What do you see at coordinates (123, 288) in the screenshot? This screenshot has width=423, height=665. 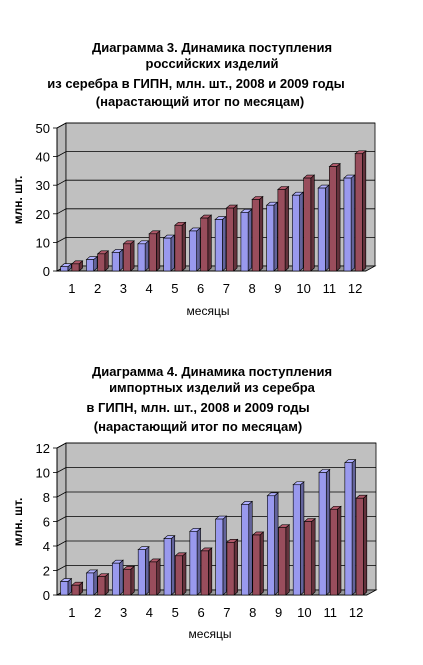 I see `chart-1-x-tick-label: 3` at bounding box center [123, 288].